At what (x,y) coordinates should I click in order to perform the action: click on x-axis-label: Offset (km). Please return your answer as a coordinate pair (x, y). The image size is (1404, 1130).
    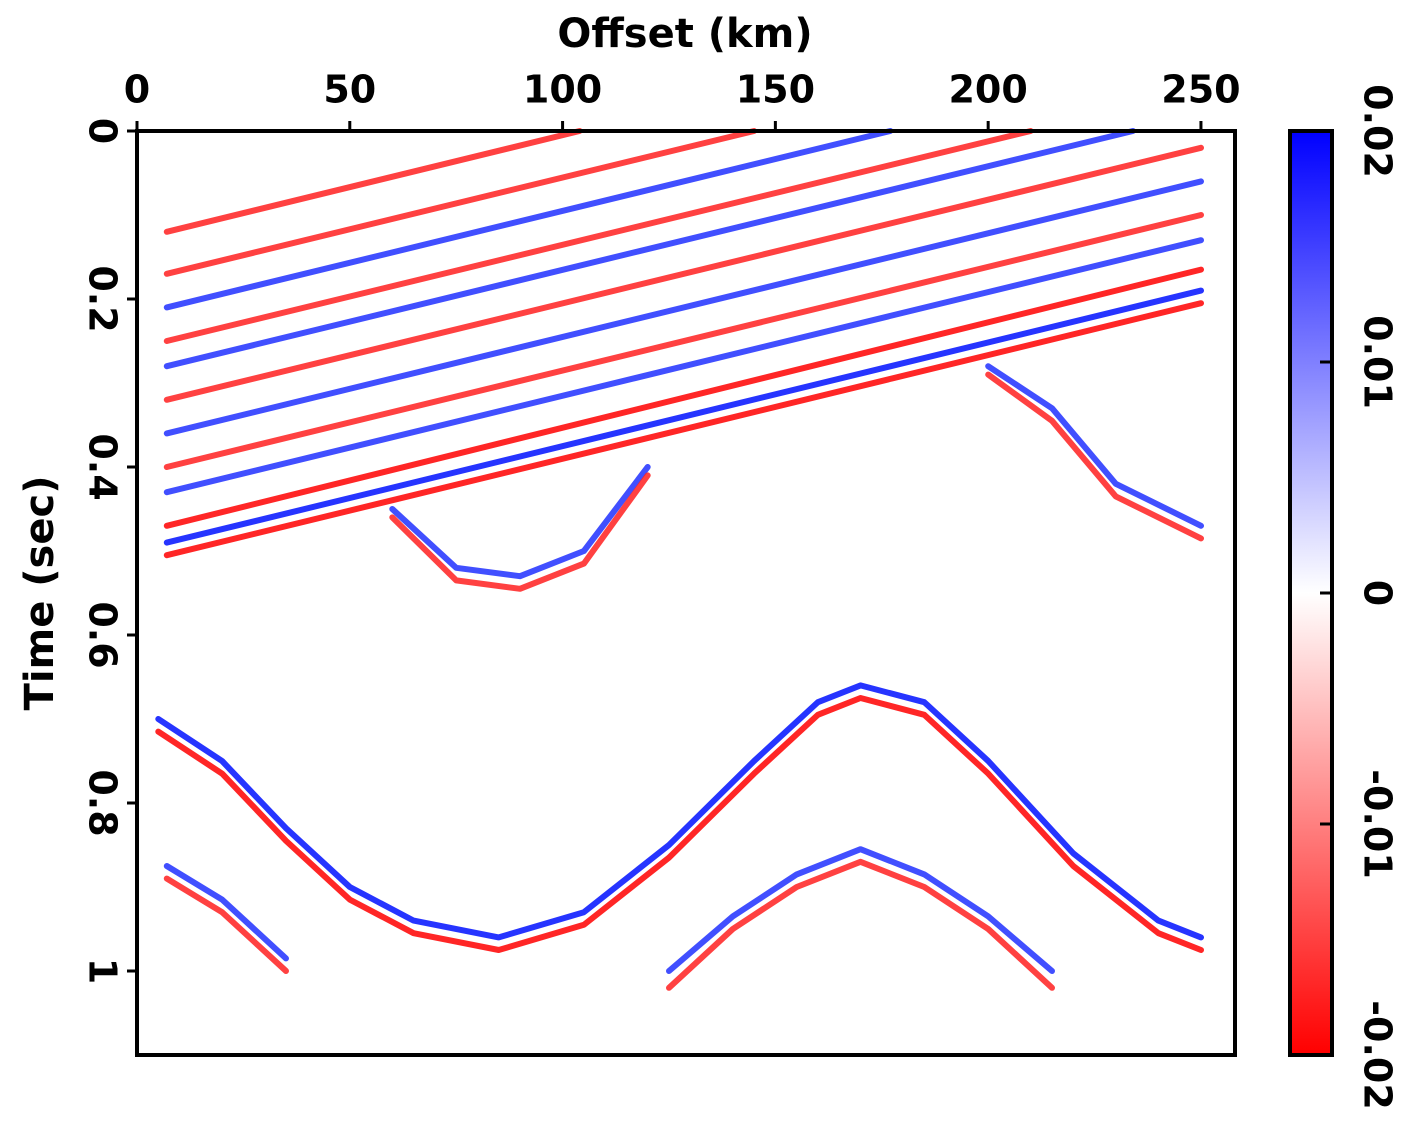
    Looking at the image, I should click on (684, 34).